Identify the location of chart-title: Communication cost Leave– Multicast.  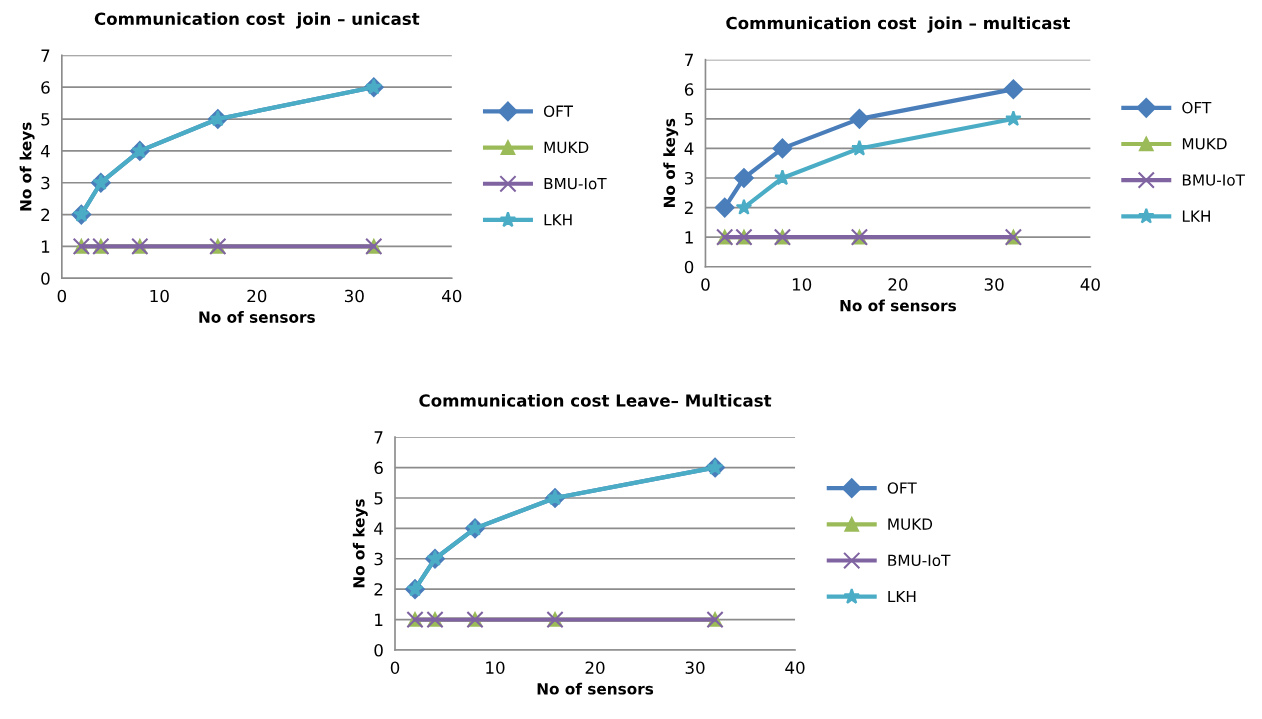
(595, 400).